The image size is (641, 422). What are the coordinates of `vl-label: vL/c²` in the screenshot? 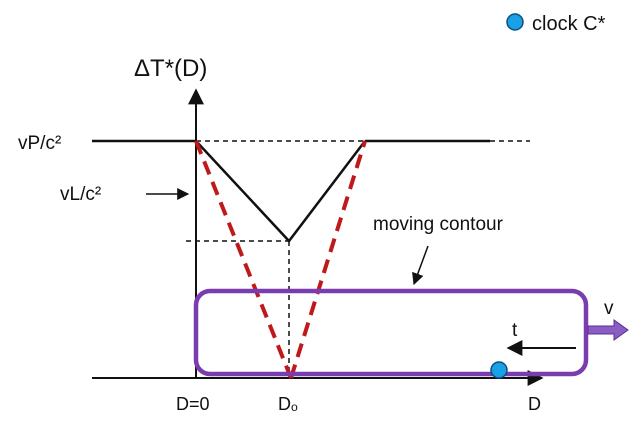 It's located at (80, 194).